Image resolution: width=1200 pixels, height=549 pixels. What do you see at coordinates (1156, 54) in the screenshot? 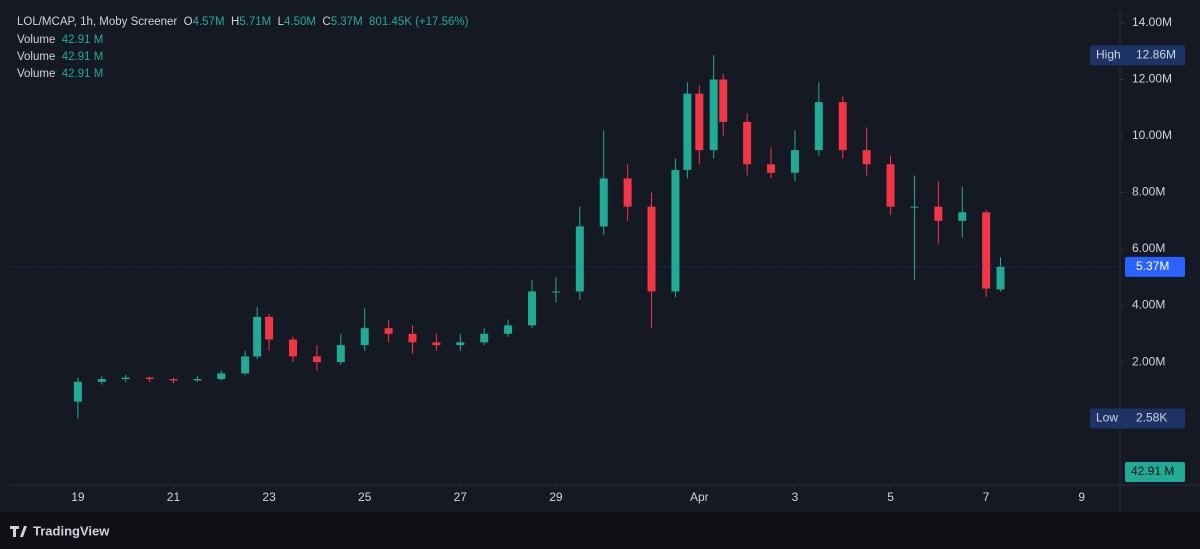
I see `high-value: 12.86M` at bounding box center [1156, 54].